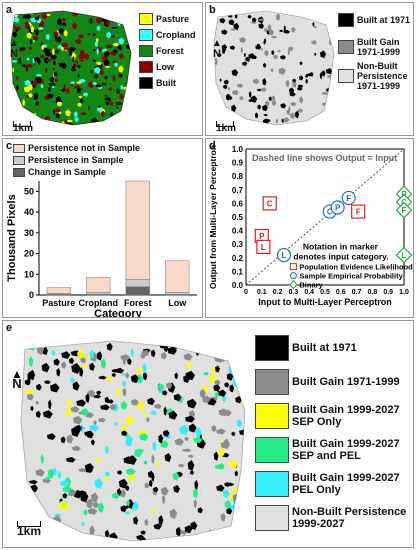 Image resolution: width=416 pixels, height=550 pixels. I want to click on legend-label: Change in Sample, so click(67, 172).